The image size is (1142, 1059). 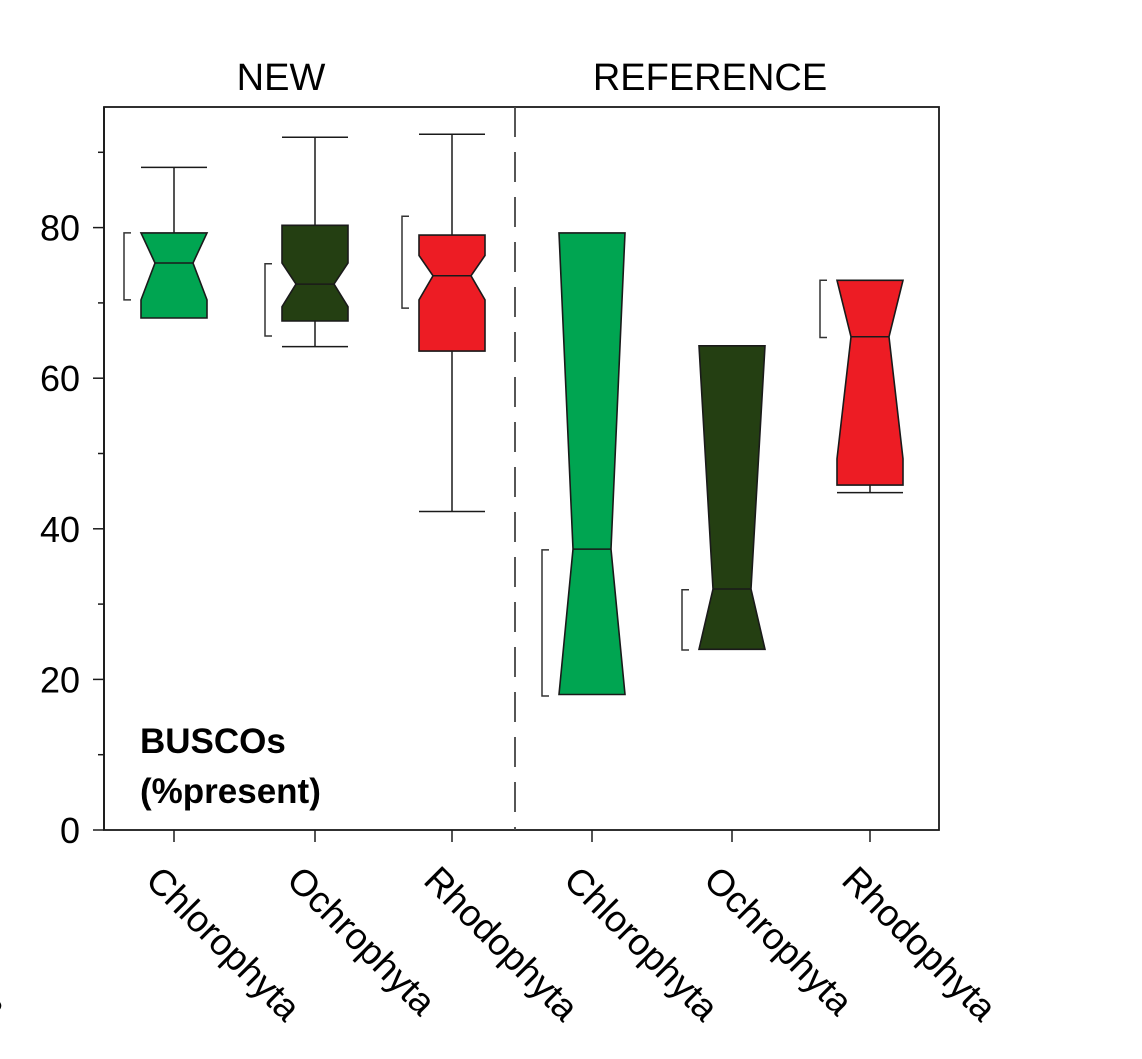 What do you see at coordinates (230, 791) in the screenshot?
I see `y-axis-label-unit: (%present)` at bounding box center [230, 791].